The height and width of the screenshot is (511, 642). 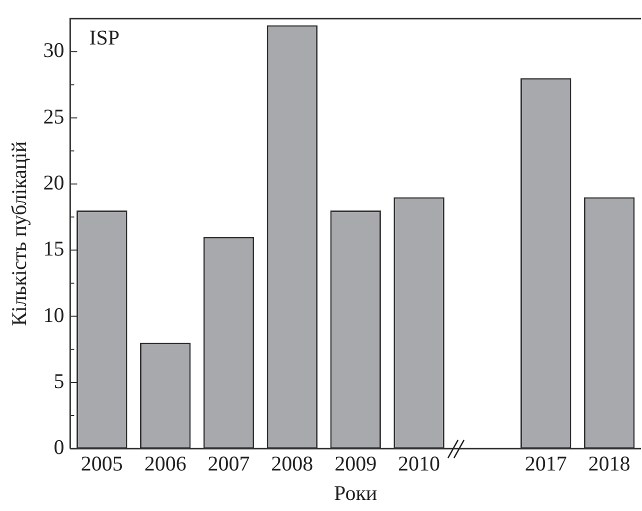 I want to click on y-tick-label: 20, so click(x=53, y=182).